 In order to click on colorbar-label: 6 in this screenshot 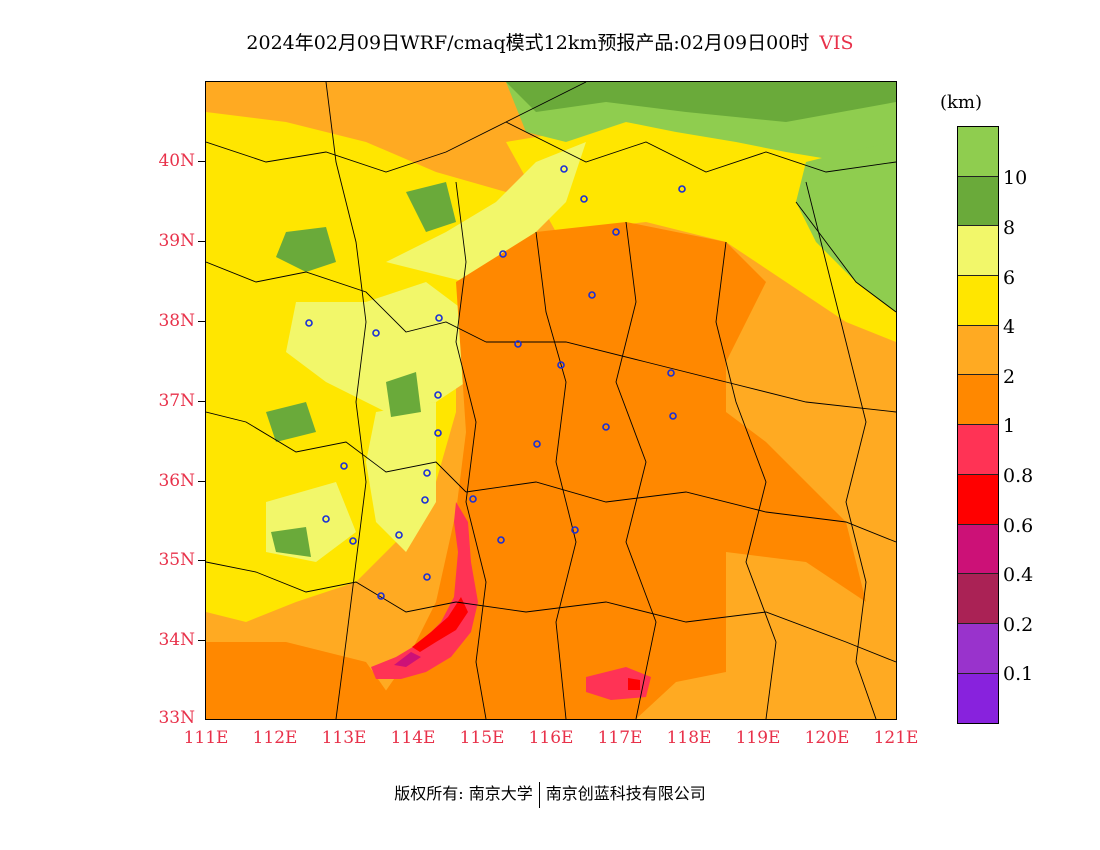, I will do `click(1009, 278)`.